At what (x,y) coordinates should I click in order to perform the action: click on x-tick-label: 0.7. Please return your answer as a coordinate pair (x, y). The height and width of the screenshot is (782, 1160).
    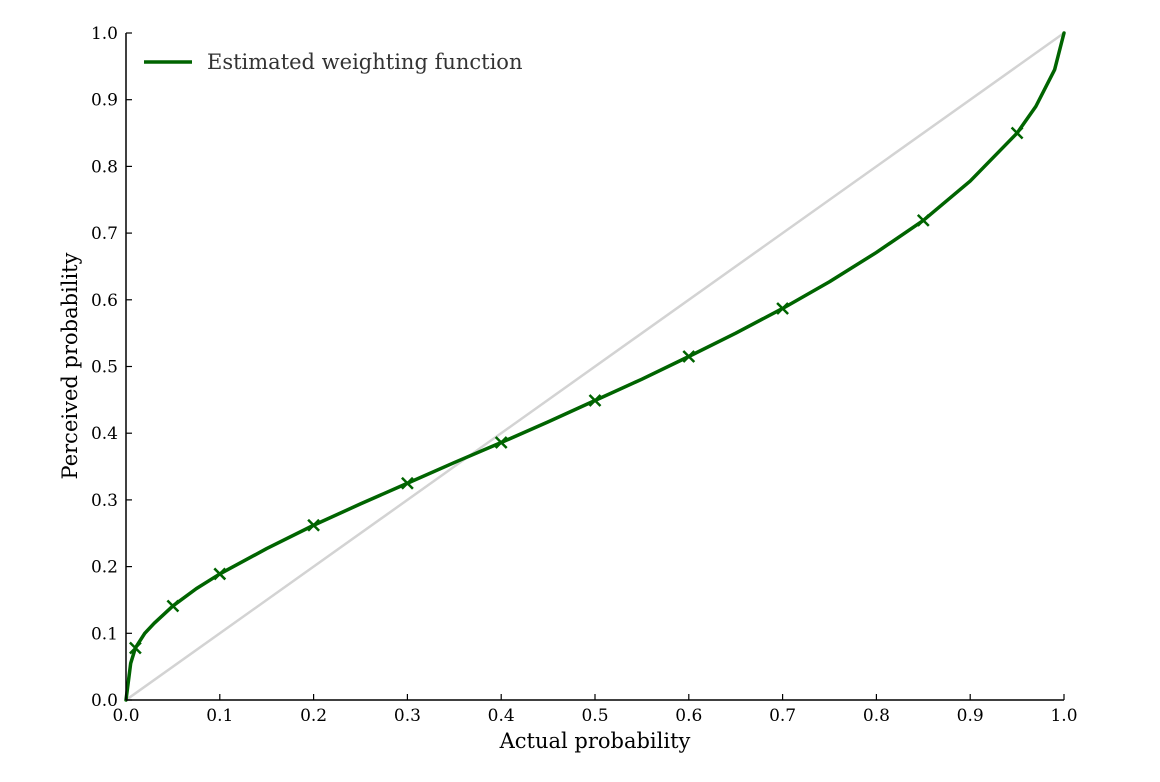
    Looking at the image, I should click on (782, 716).